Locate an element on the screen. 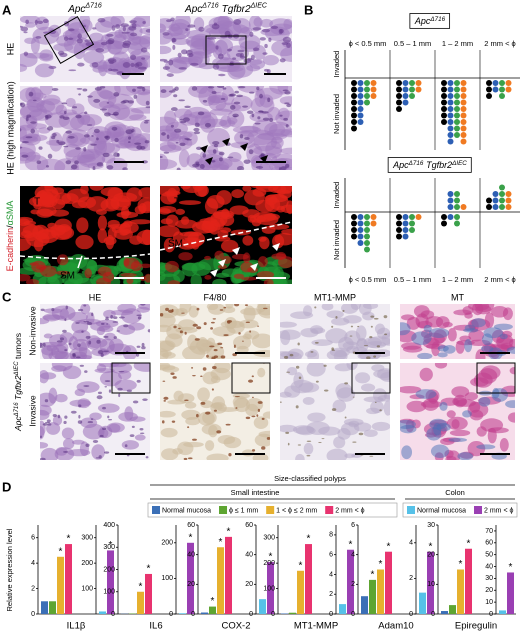  y2-tick-label: 40 is located at coordinates (489, 566).